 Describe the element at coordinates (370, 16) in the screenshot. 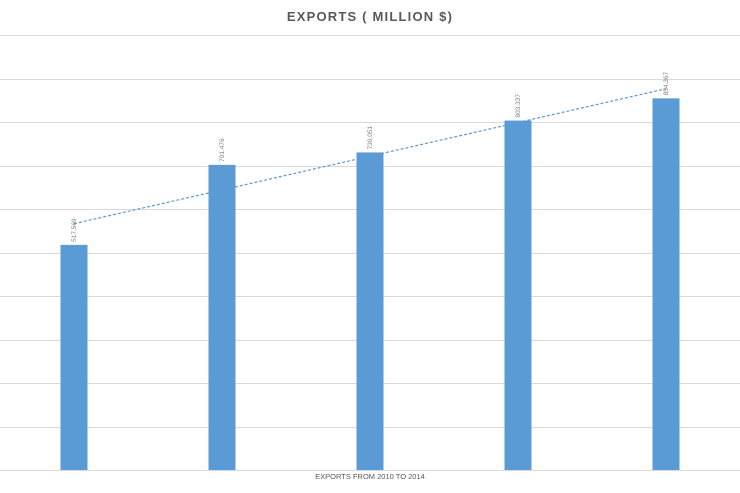

I see `chart-title: EXPORTS ( MILLION $)` at that location.